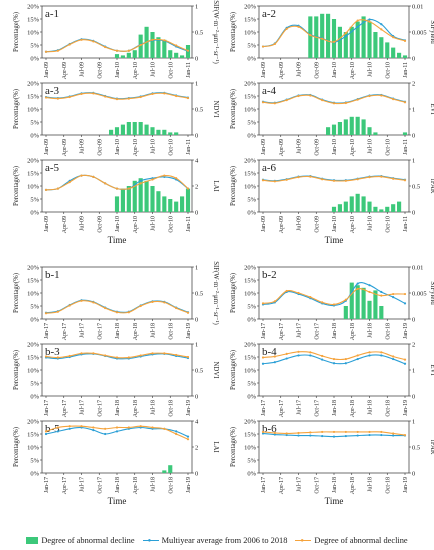 The image size is (434, 550). I want to click on y-right-axis-label: fPAR, so click(431, 186).